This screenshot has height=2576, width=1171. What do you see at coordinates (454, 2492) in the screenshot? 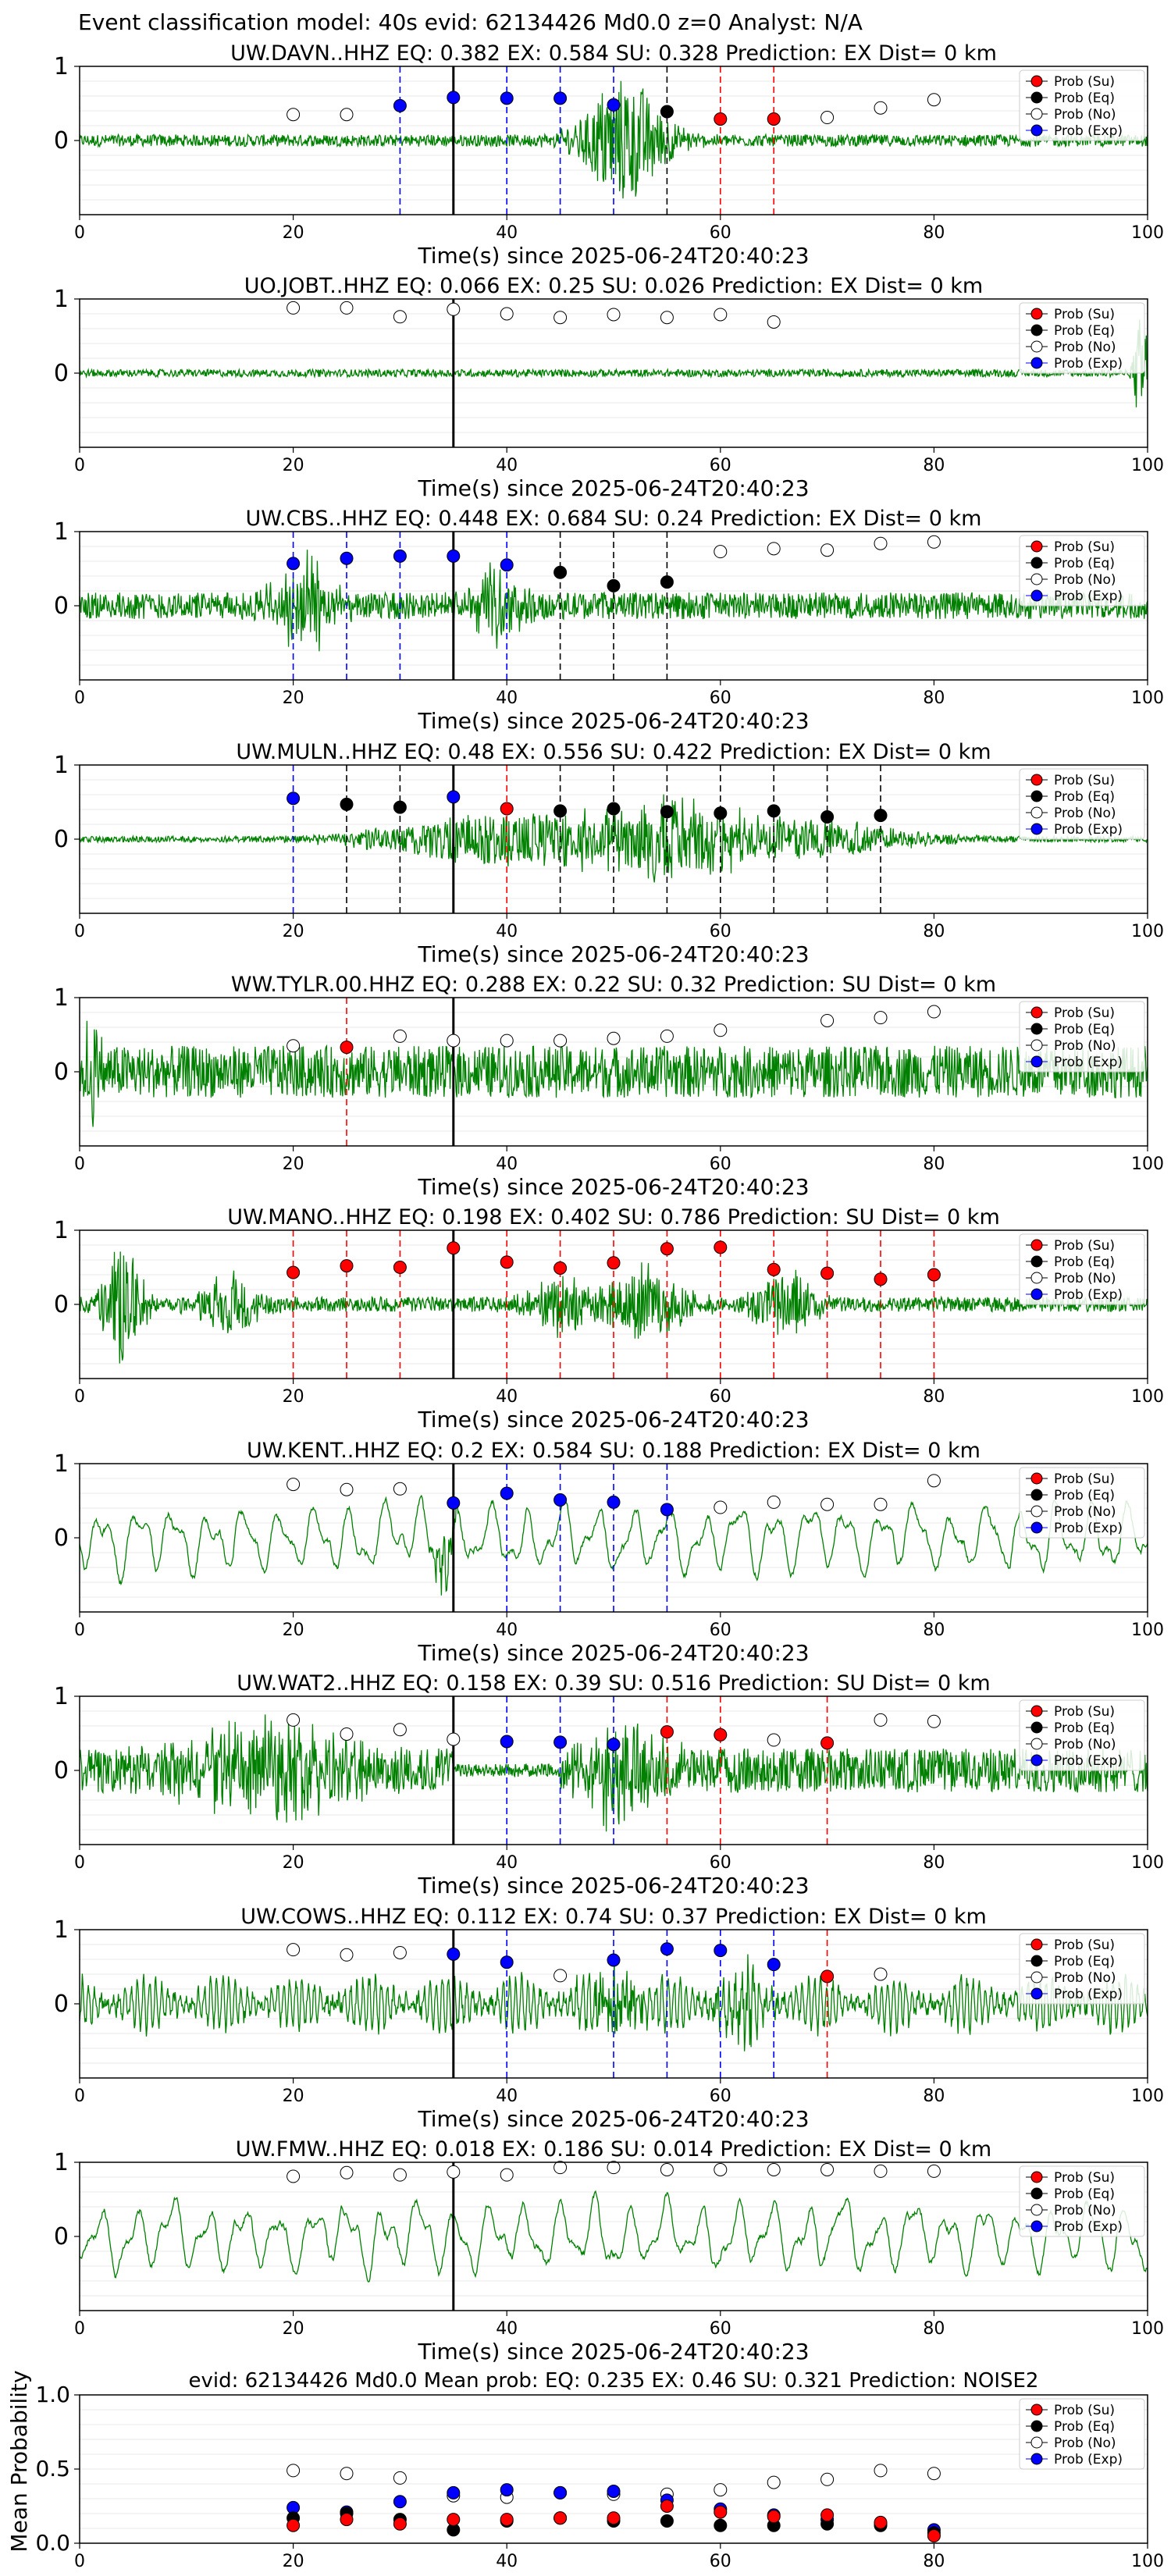
I see `mean-marker-exp` at bounding box center [454, 2492].